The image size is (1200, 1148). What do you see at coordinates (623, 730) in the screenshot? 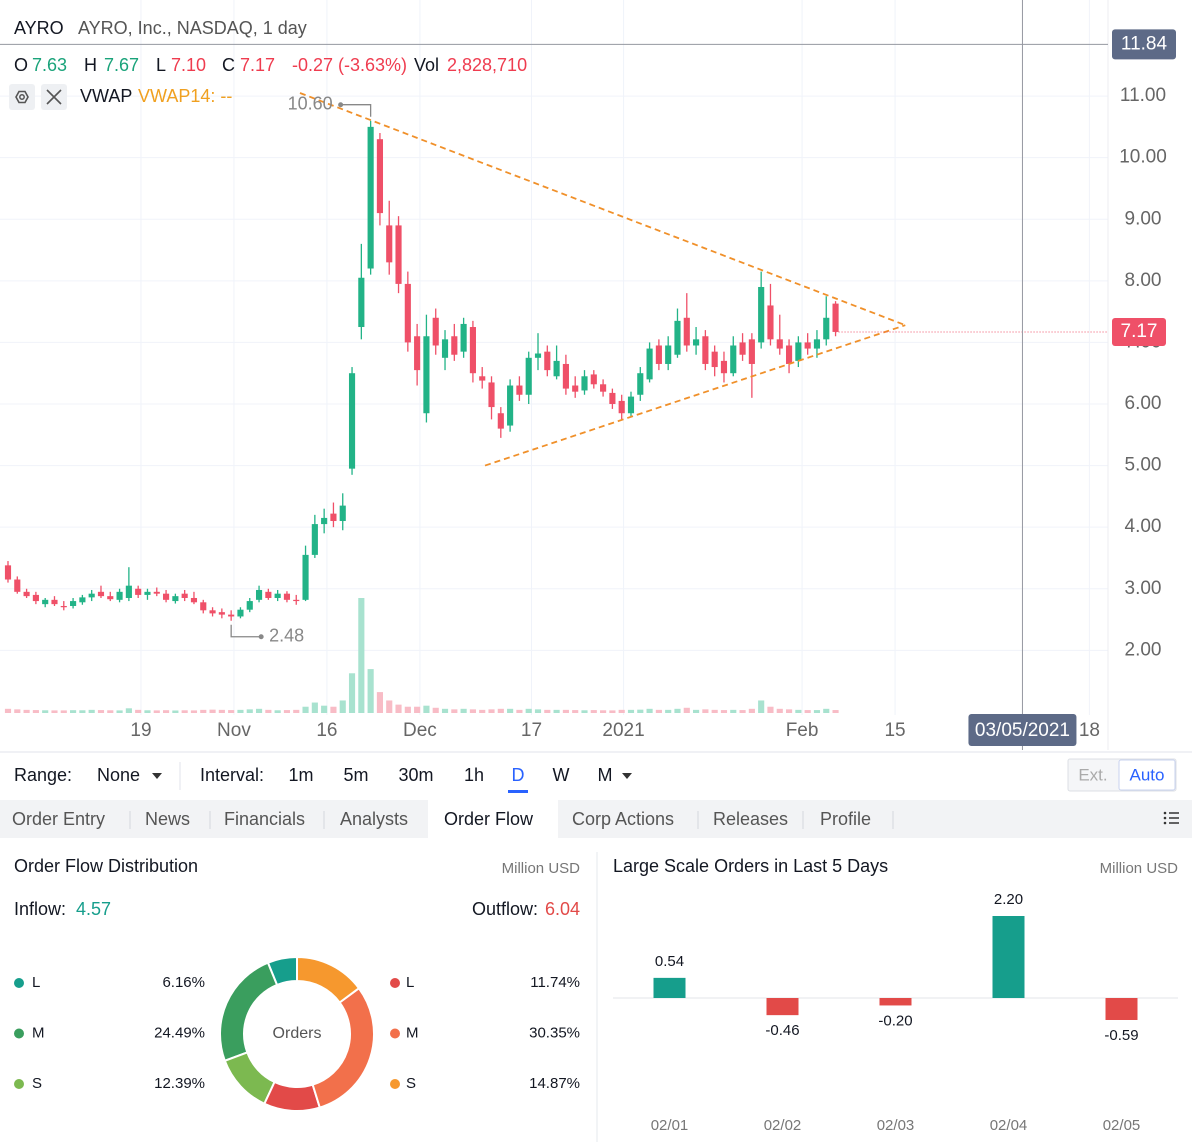
I see `x-tick-label: 2021` at bounding box center [623, 730].